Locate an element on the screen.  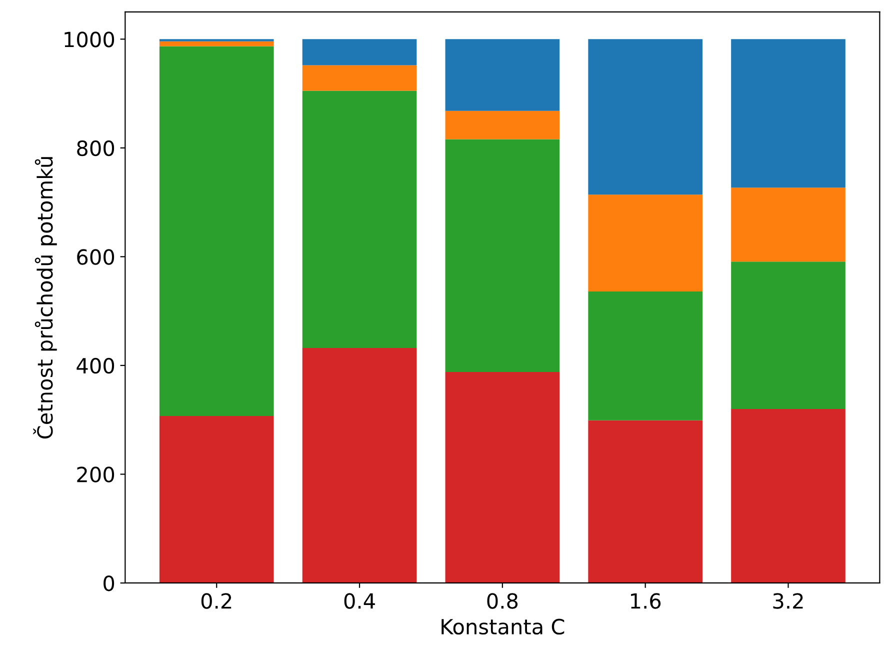
x-tick-label: 0.8 is located at coordinates (502, 601).